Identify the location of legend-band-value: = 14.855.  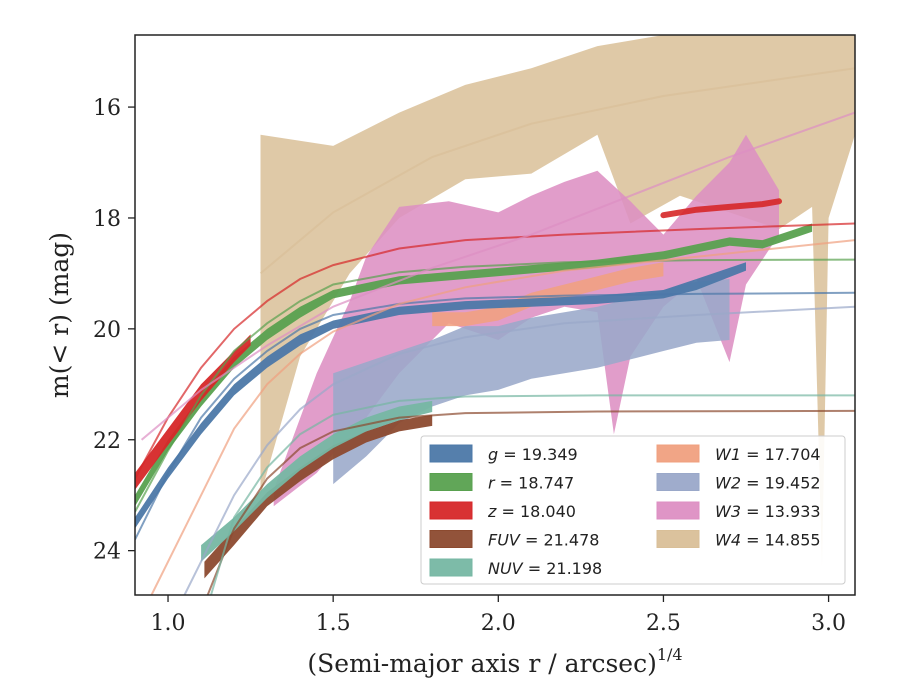
(781, 540).